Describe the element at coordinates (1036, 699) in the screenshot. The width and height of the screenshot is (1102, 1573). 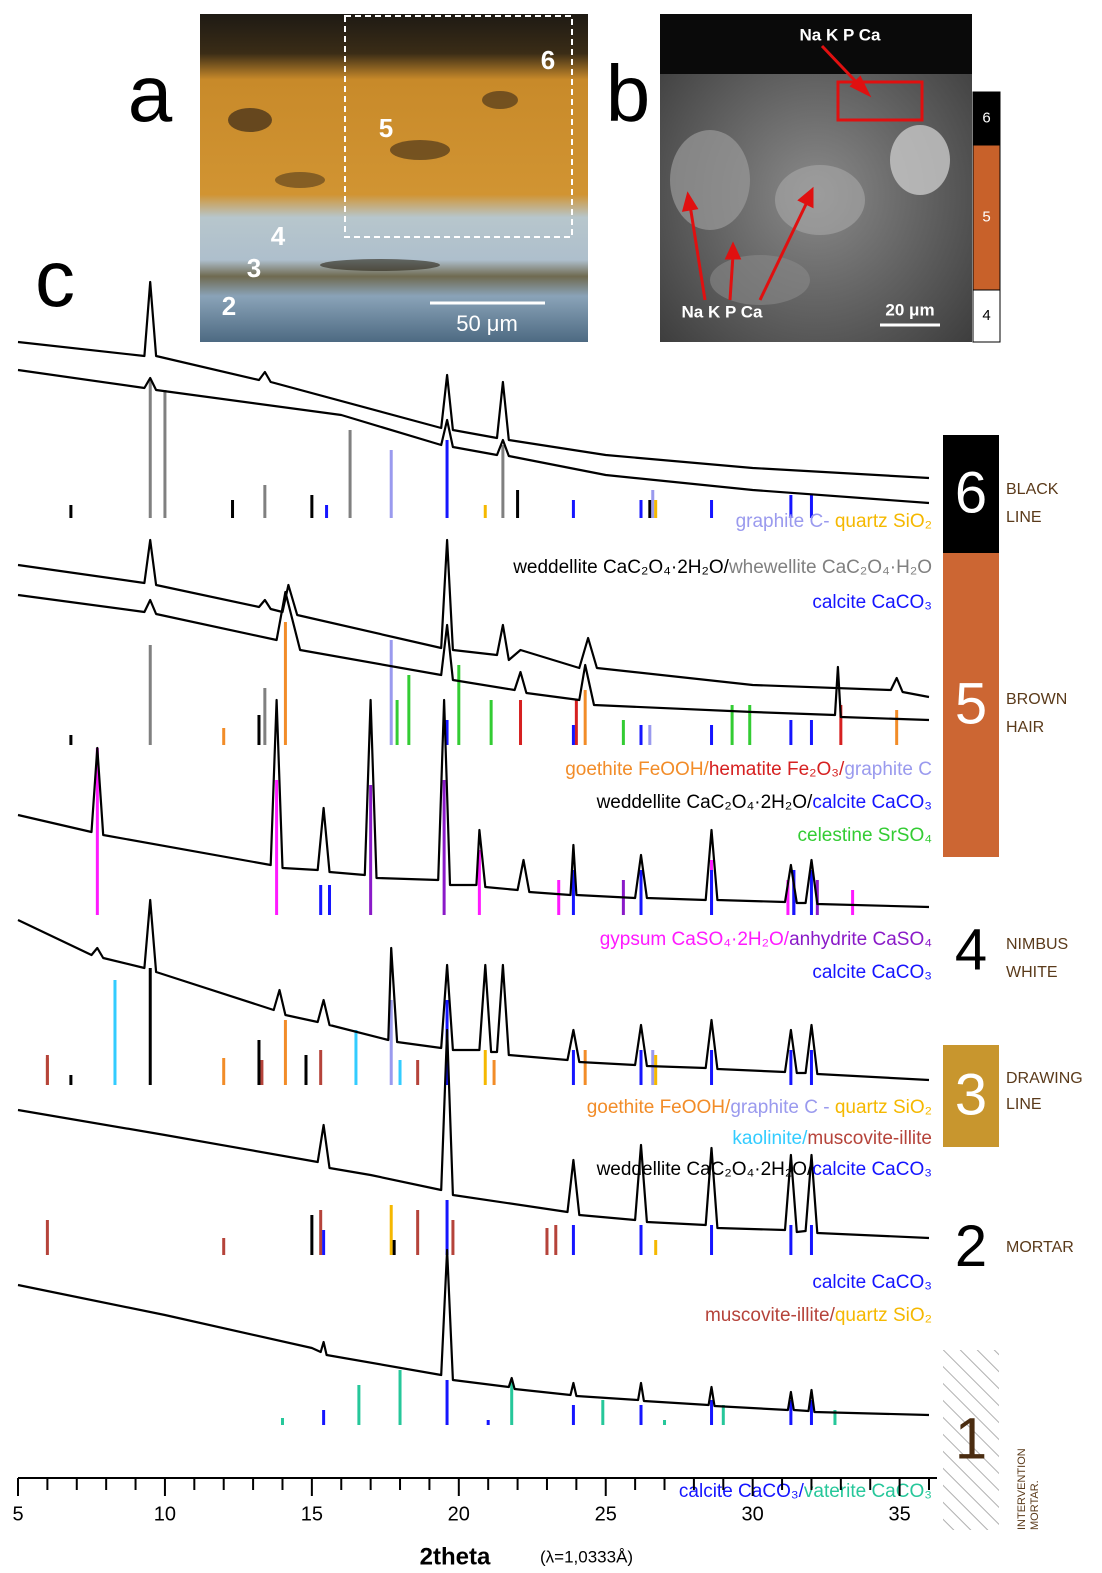
I see `layer-label: BROWN` at that location.